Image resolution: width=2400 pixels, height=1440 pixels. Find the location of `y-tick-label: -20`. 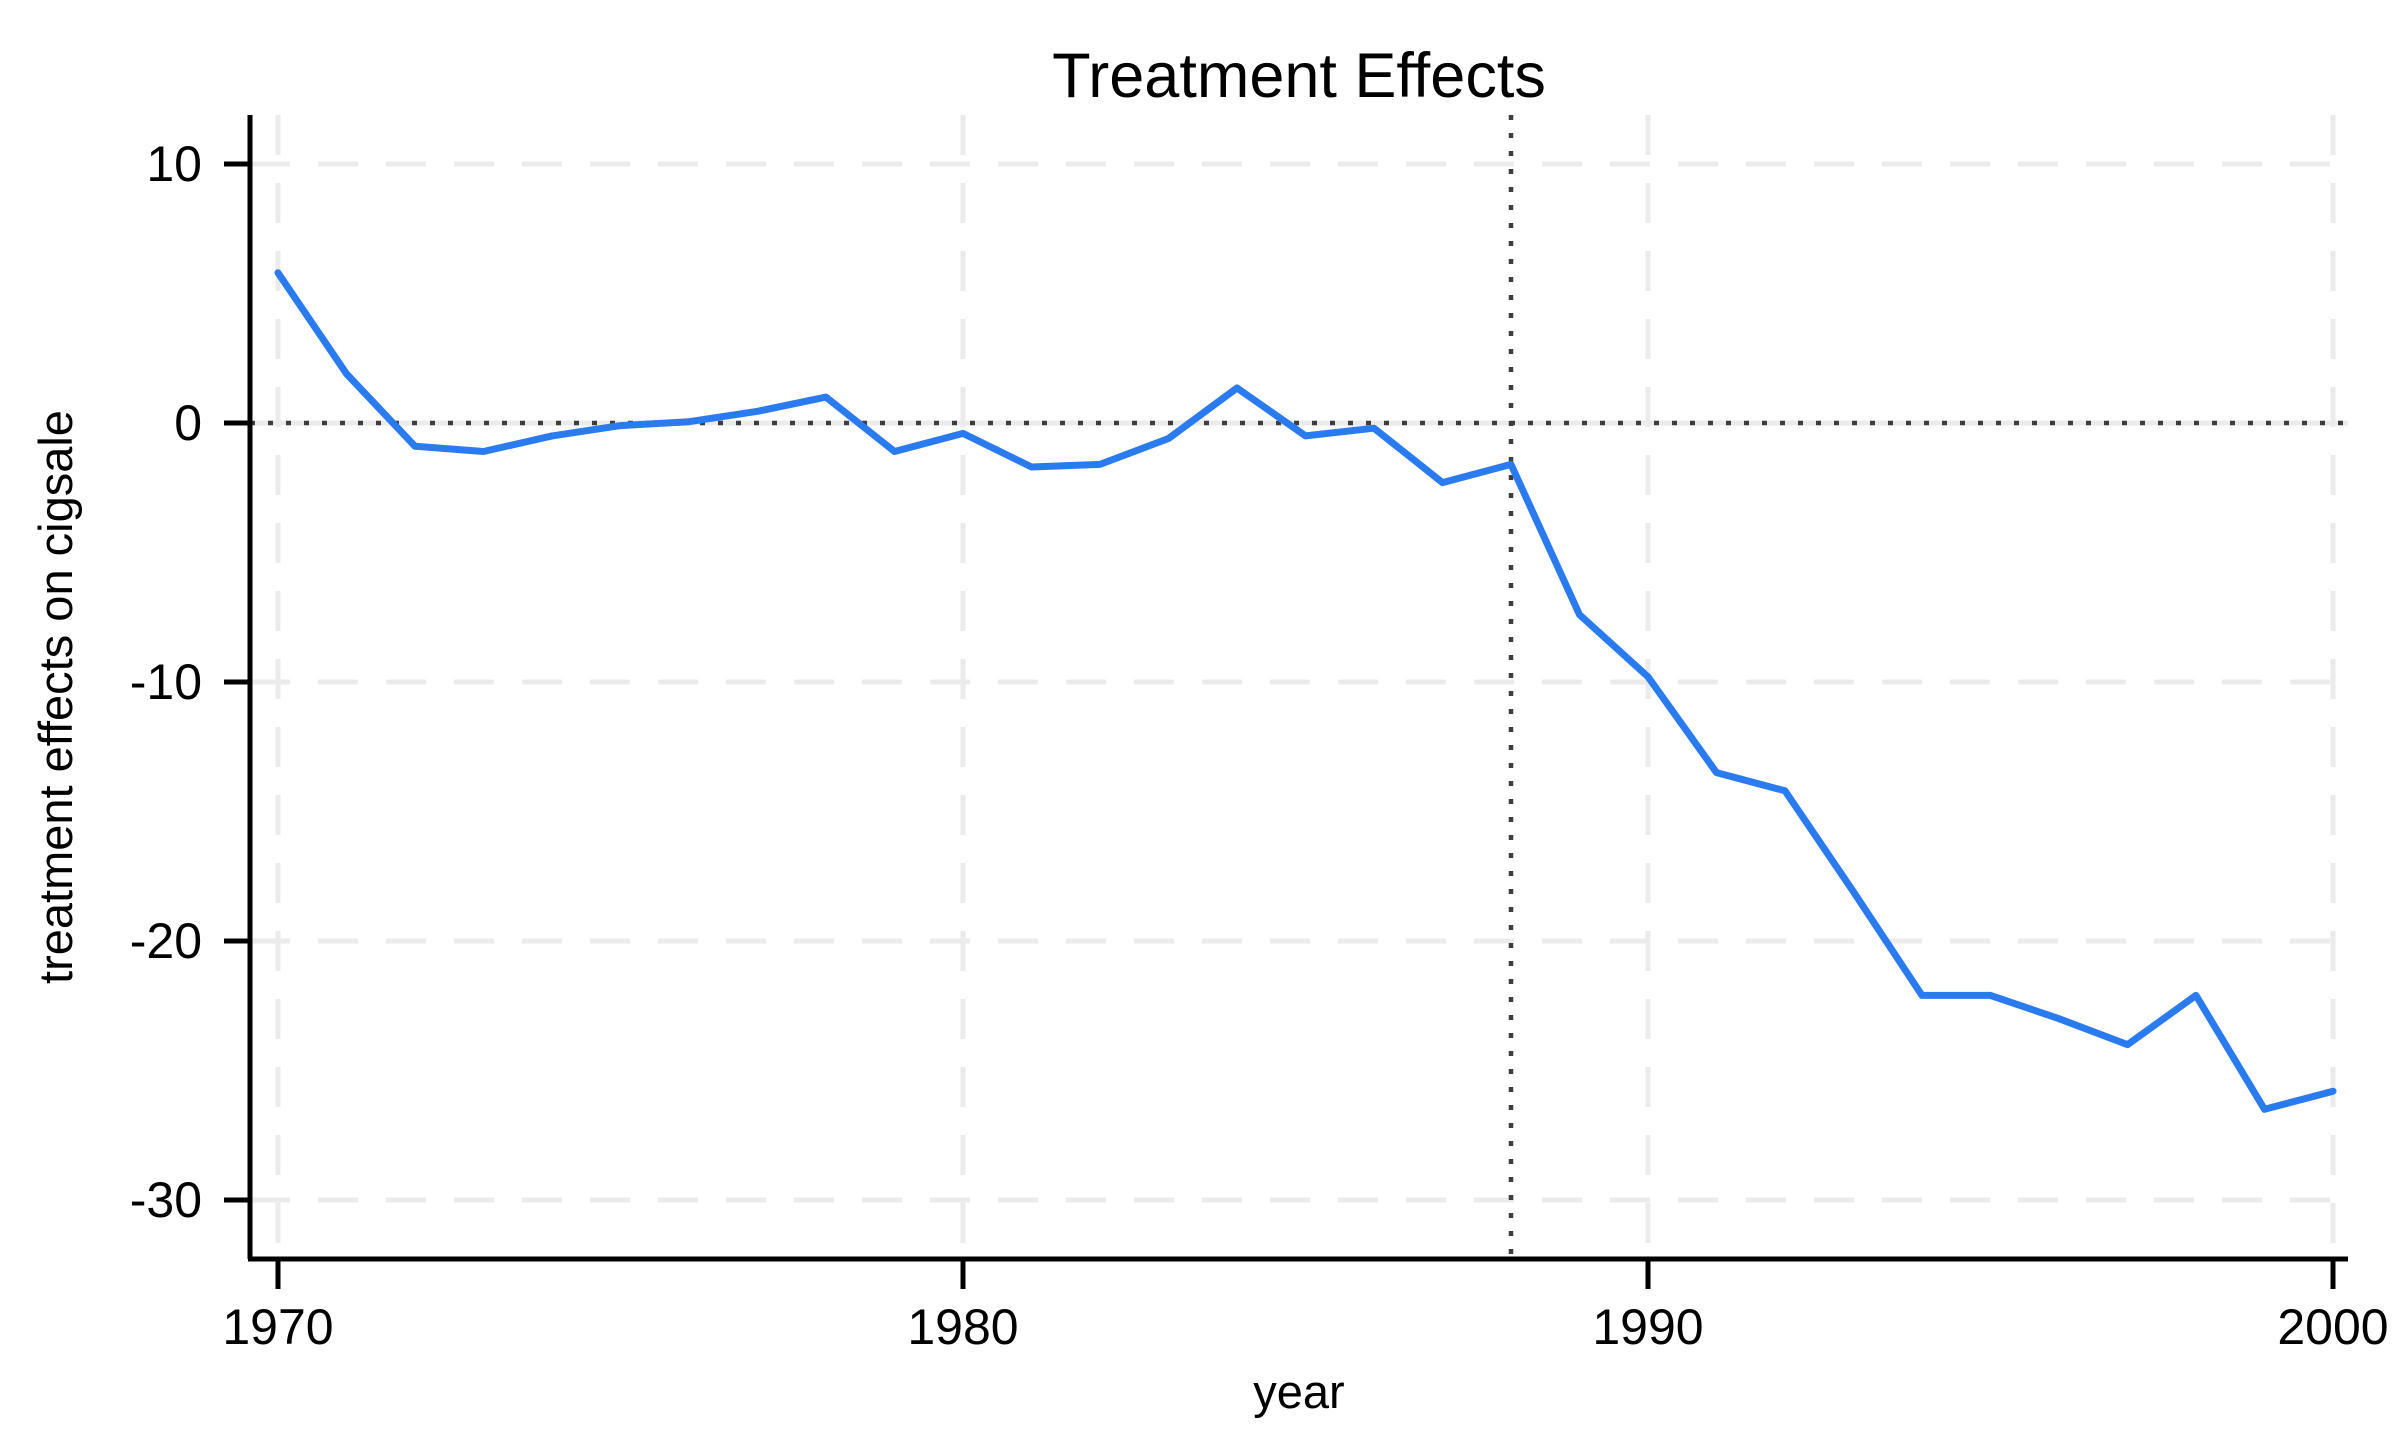

y-tick-label: -20 is located at coordinates (166, 941).